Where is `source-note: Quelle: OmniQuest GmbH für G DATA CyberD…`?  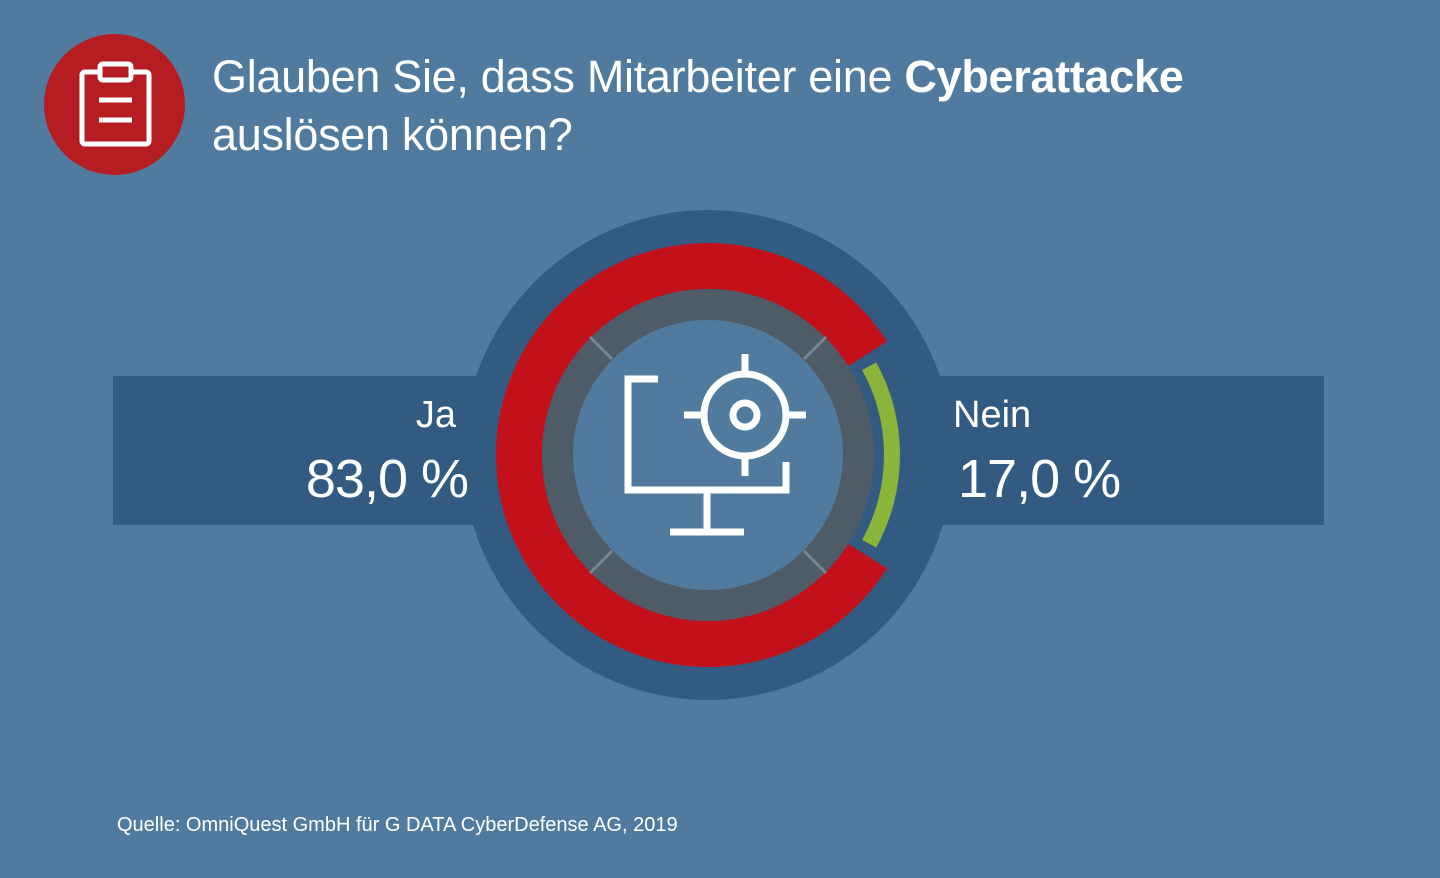 source-note: Quelle: OmniQuest GmbH für G DATA CyberD… is located at coordinates (397, 825).